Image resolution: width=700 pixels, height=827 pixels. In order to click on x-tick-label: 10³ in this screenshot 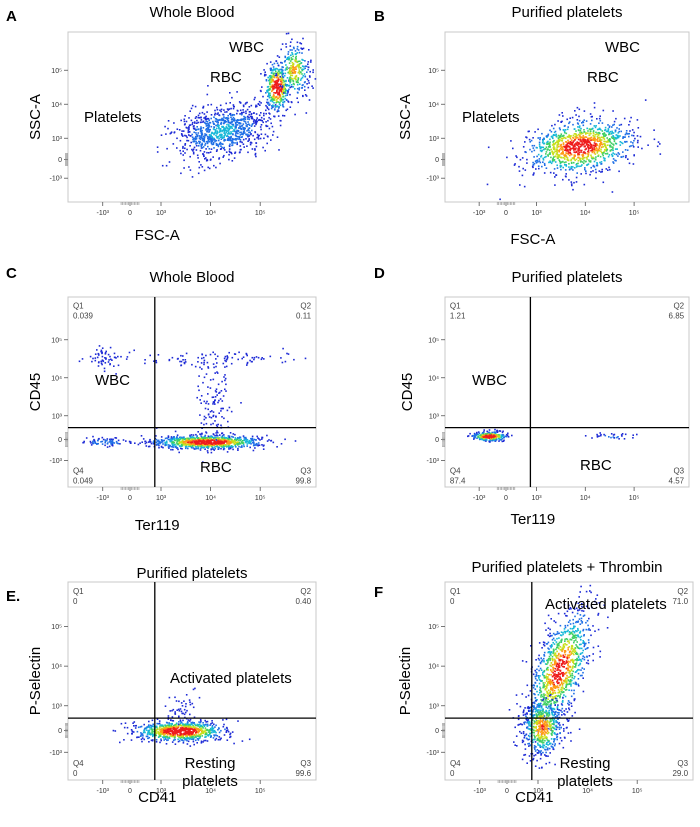, I will do `click(536, 213)`.